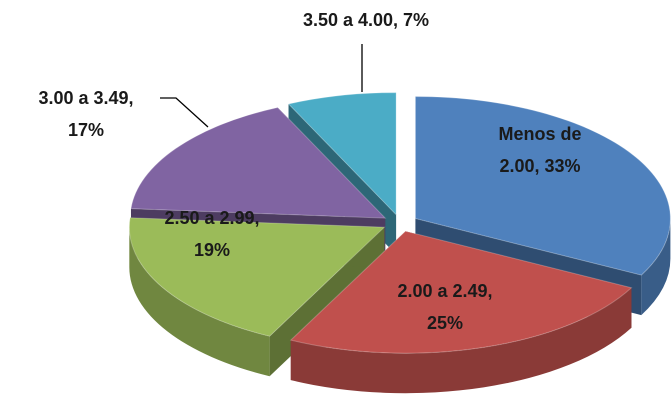 This screenshot has width=672, height=410. Describe the element at coordinates (539, 150) in the screenshot. I see `data-label: Menos de 2.00, 33%` at that location.